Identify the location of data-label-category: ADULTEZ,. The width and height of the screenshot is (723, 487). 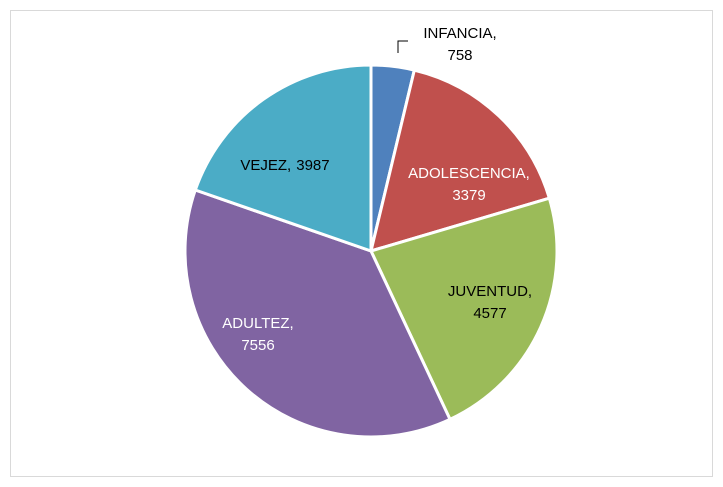
(257, 323).